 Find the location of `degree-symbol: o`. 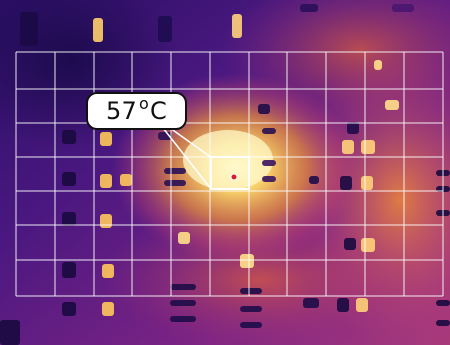

degree-symbol: o is located at coordinates (143, 103).